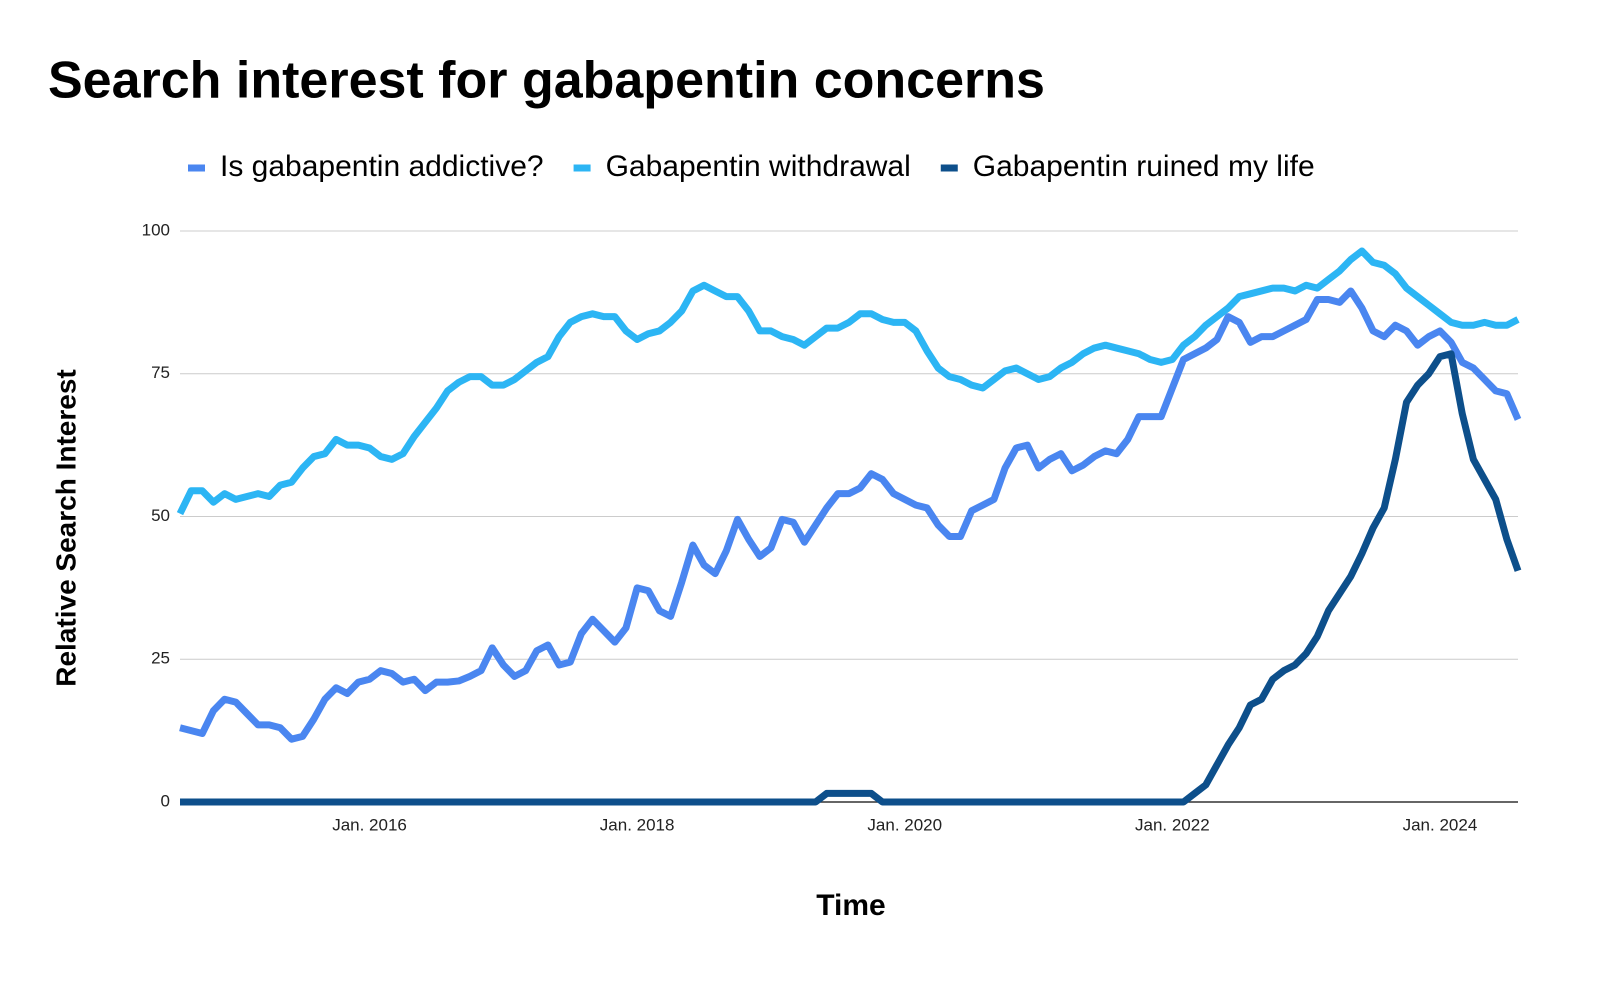 The width and height of the screenshot is (1600, 986). What do you see at coordinates (1440, 824) in the screenshot?
I see `x-tick-label: Jan. 2024` at bounding box center [1440, 824].